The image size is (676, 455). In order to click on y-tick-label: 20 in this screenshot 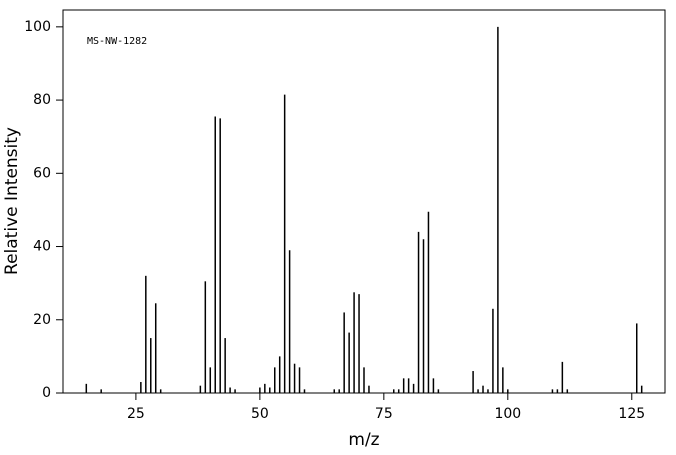, I will do `click(42, 320)`.